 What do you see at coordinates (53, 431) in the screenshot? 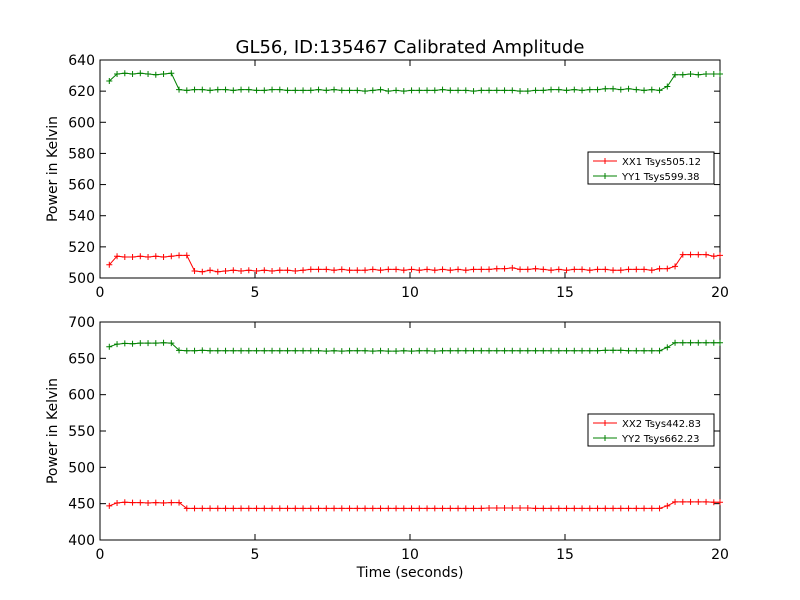
I see `y-axis-label: Power in Kelvin` at bounding box center [53, 431].